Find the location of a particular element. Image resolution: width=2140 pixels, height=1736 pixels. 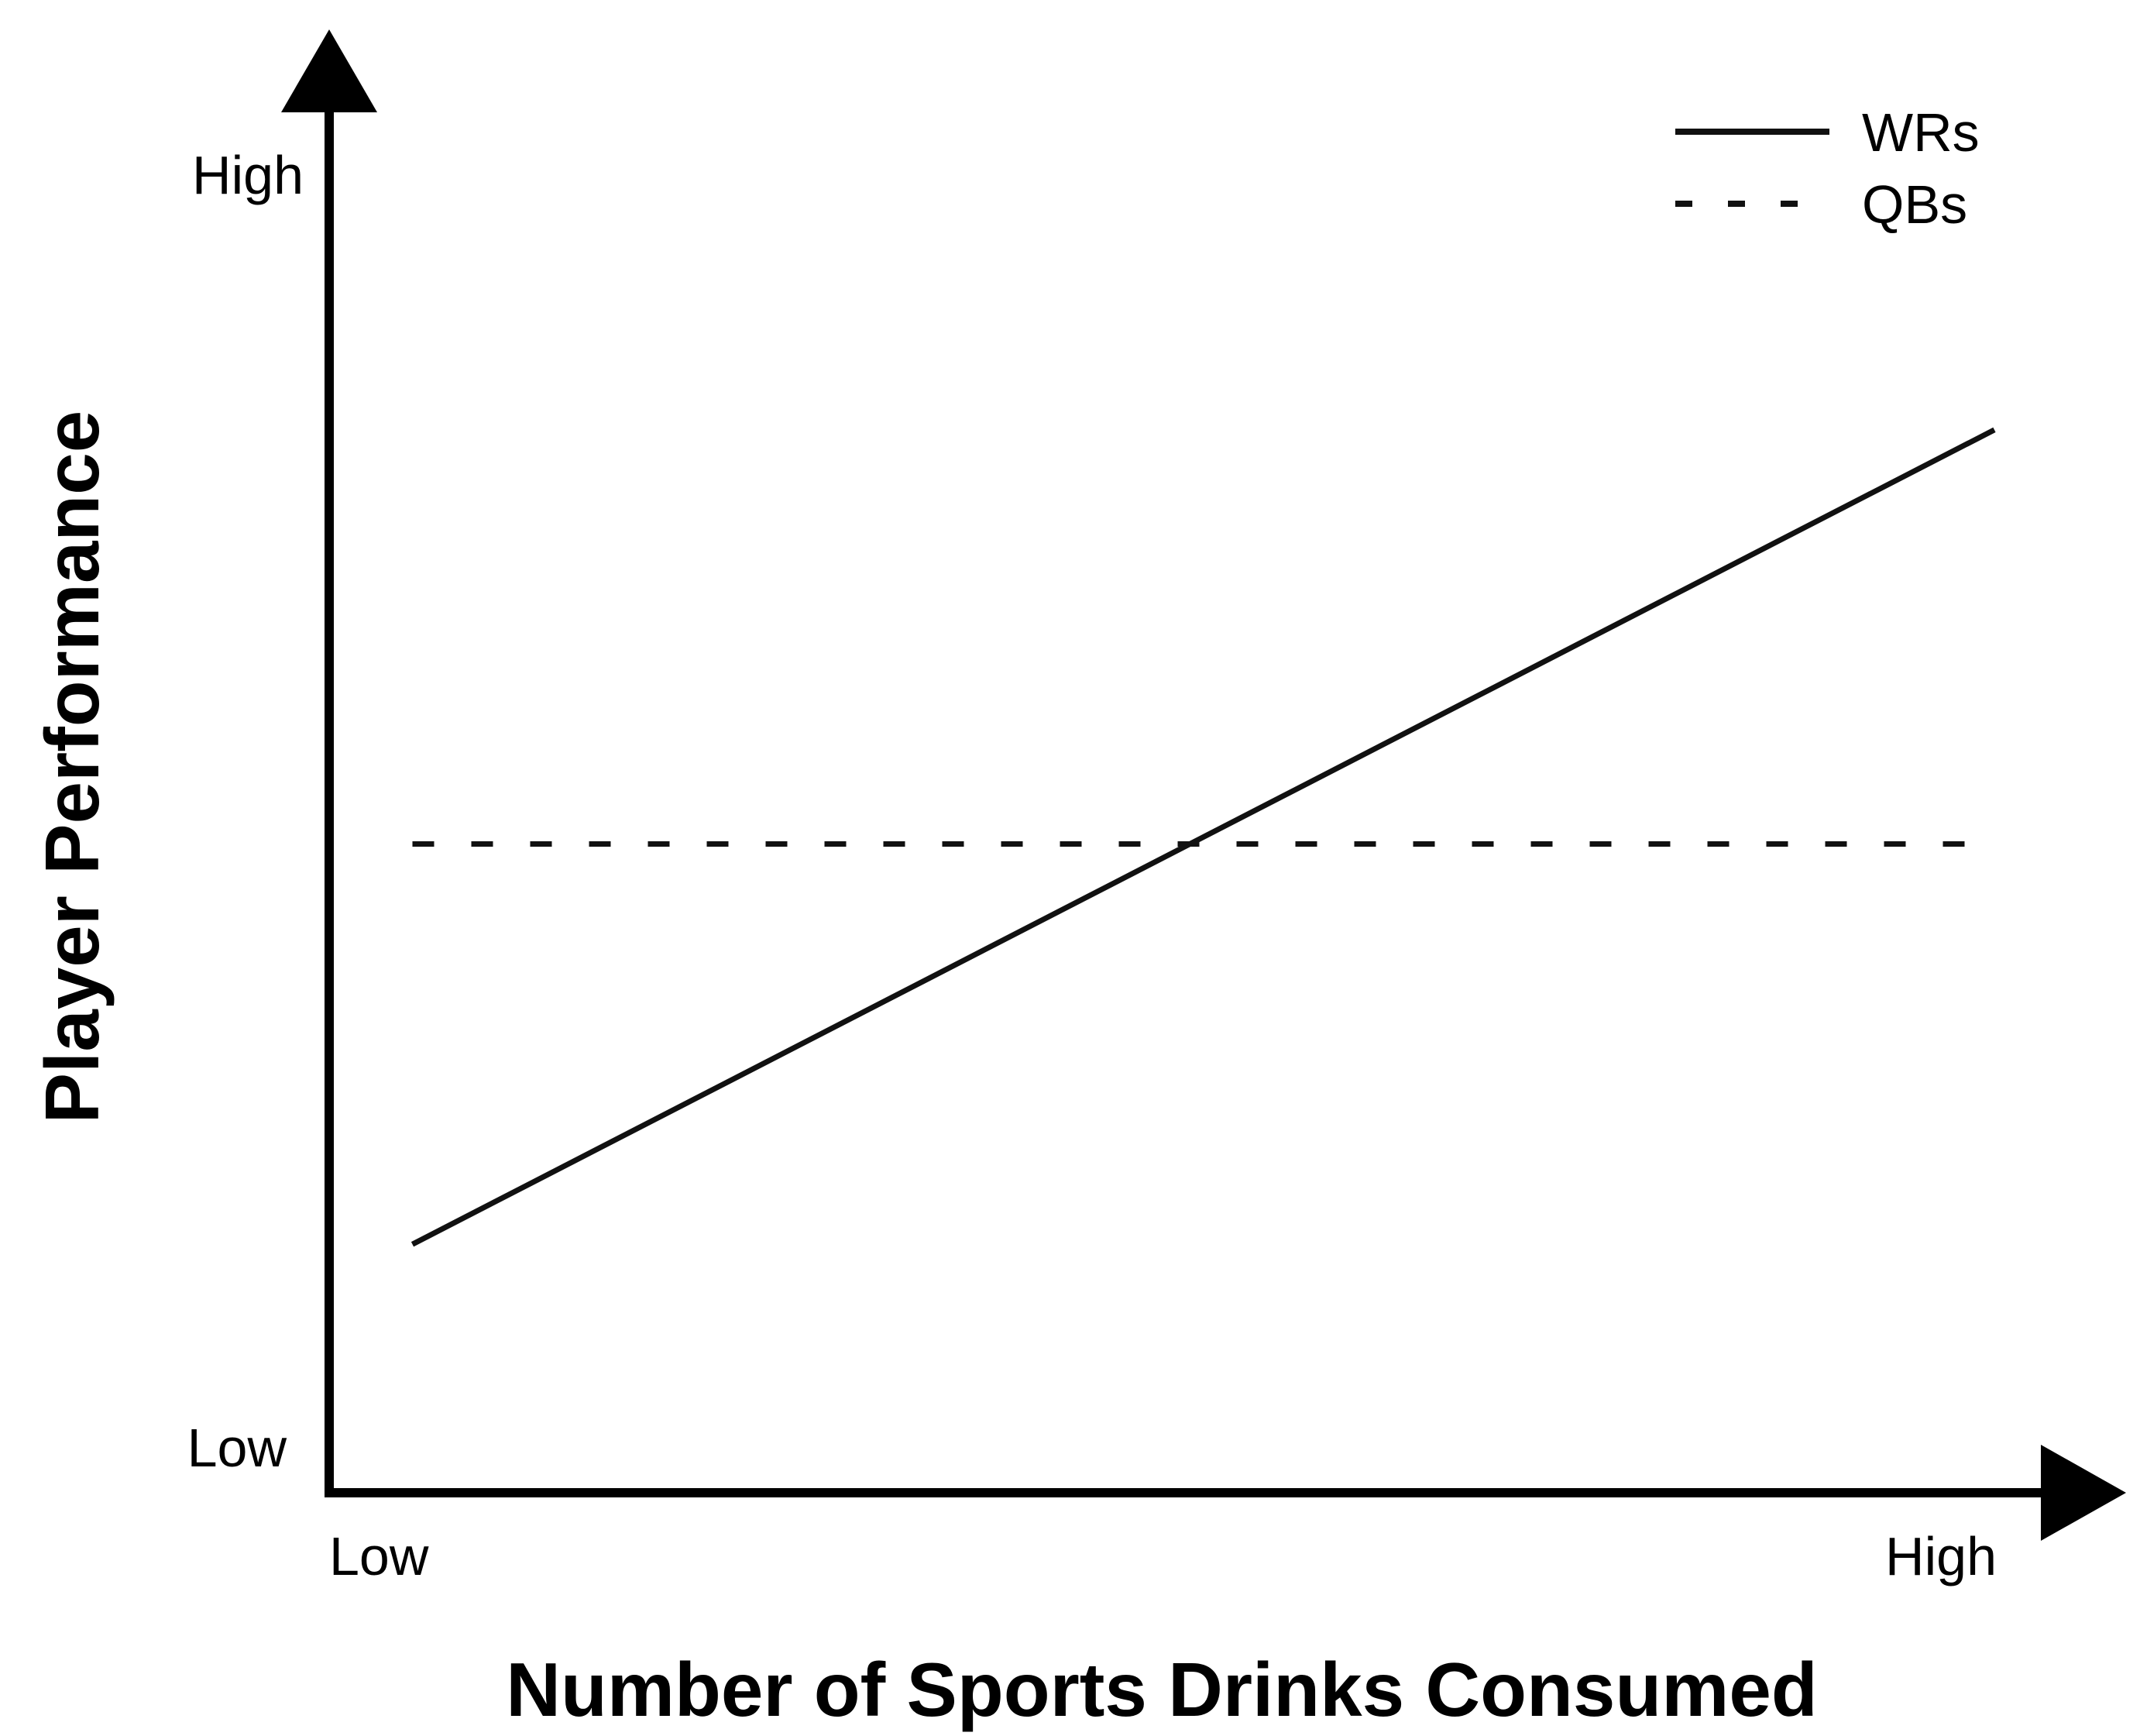

y-axis-arrow-icon is located at coordinates (329, 70).